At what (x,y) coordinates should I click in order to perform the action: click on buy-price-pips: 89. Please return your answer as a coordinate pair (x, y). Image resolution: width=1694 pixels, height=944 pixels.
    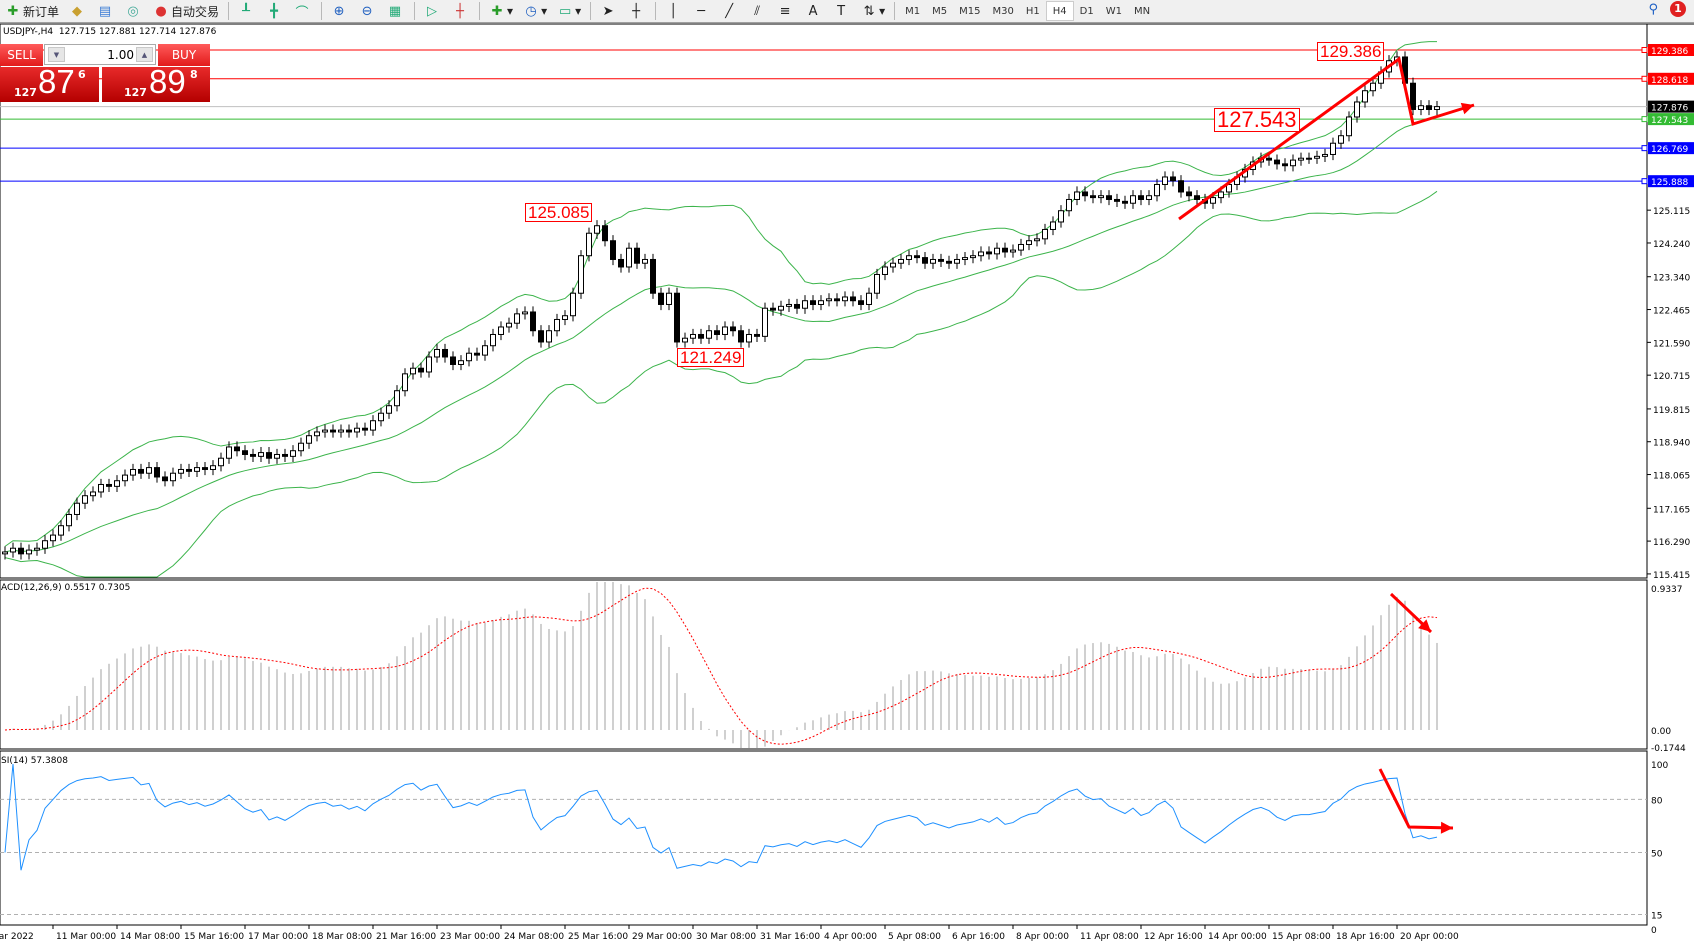
    Looking at the image, I should click on (167, 81).